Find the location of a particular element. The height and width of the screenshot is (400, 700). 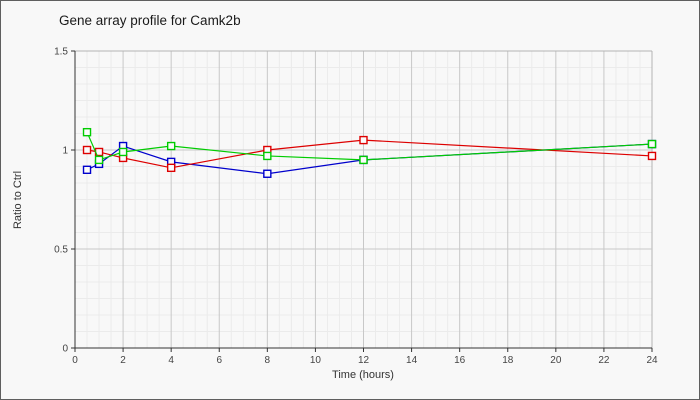

x-tick-label: 24 is located at coordinates (652, 360).